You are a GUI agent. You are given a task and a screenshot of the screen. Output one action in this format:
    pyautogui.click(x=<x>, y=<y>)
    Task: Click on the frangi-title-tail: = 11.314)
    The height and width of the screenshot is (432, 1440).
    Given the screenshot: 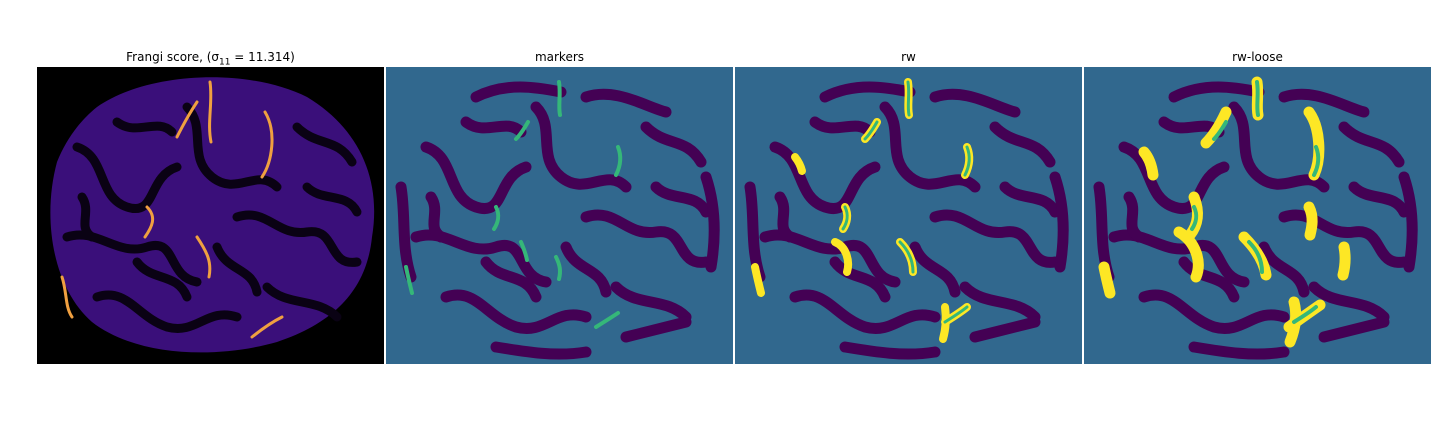 What is the action you would take?
    pyautogui.click(x=262, y=57)
    